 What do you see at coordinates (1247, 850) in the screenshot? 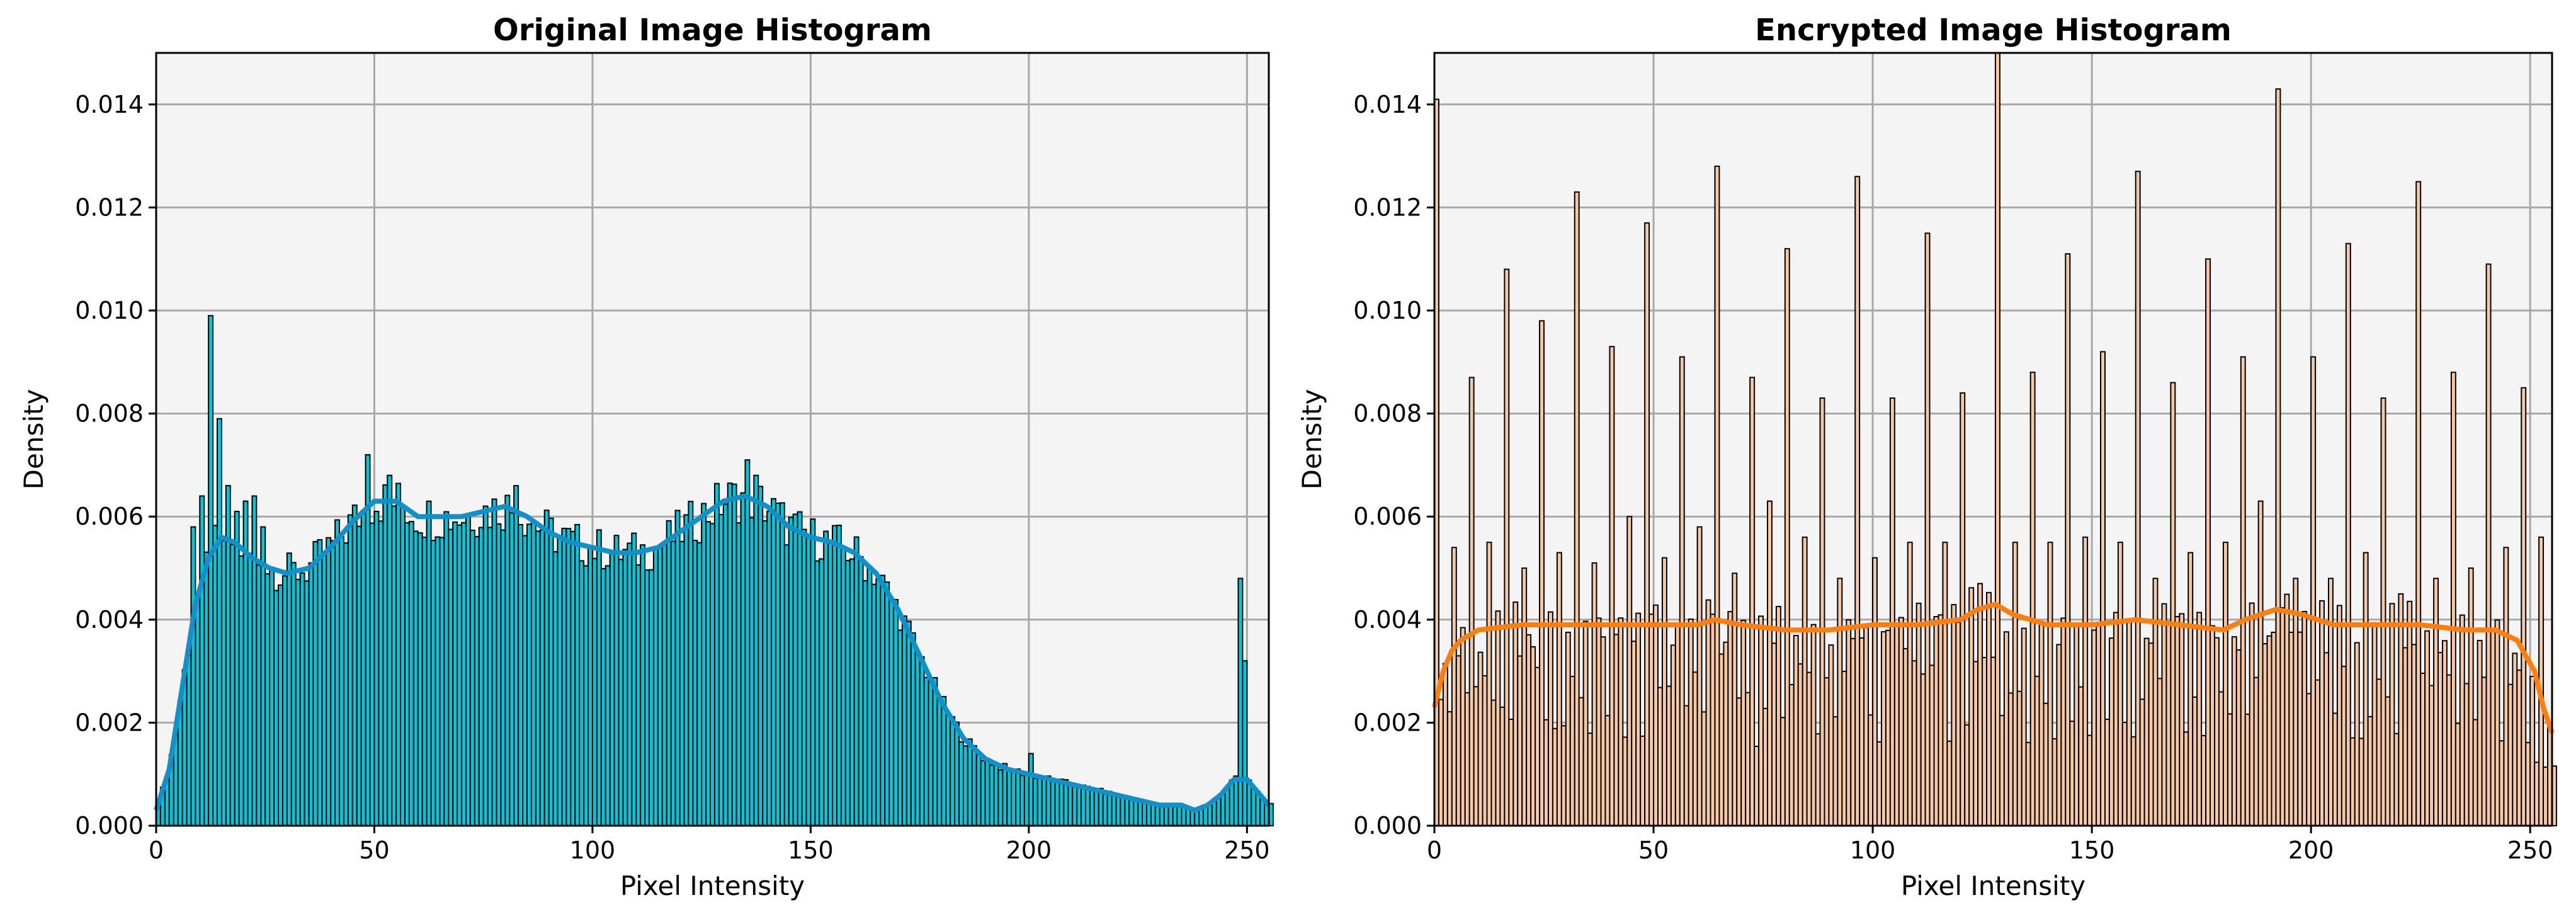
I see `x-tick-label: 250` at bounding box center [1247, 850].